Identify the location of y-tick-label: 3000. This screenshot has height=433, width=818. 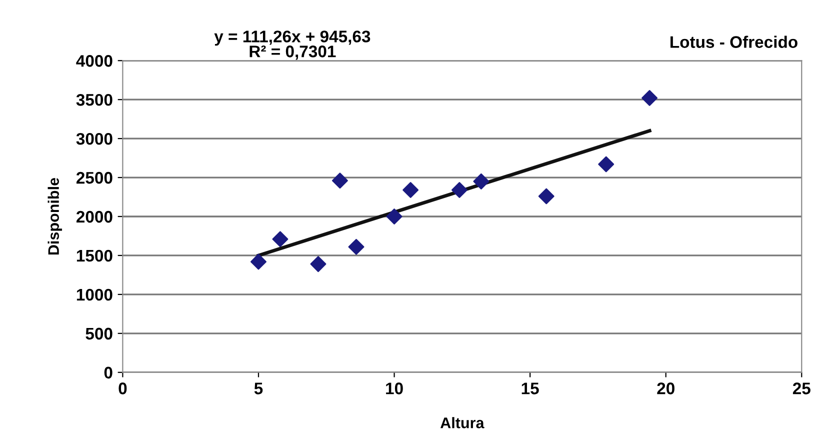
(94, 138).